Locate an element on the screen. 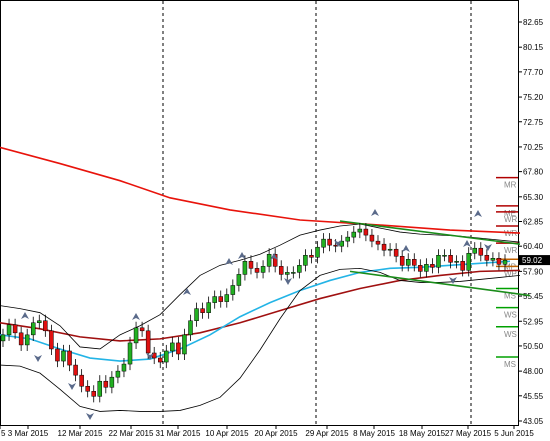 The height and width of the screenshot is (441, 550). y-tick-label: 67.80 is located at coordinates (533, 172).